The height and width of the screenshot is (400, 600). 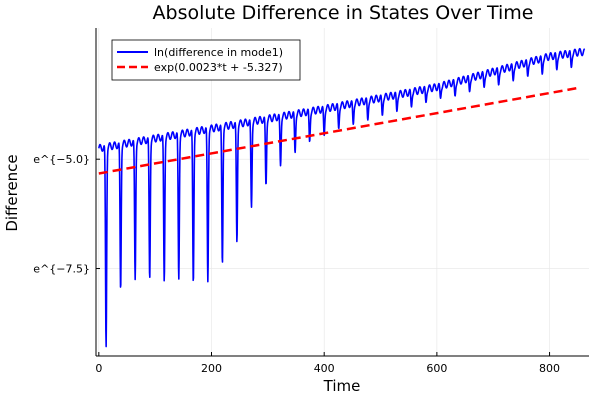 I want to click on x-axis-label: Time, so click(x=342, y=386).